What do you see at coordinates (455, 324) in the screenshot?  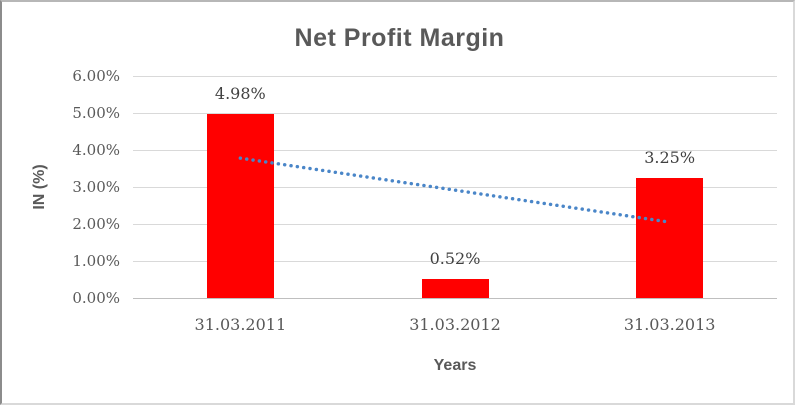 I see `x-tick-label-31.03.2012: 31.03.2012` at bounding box center [455, 324].